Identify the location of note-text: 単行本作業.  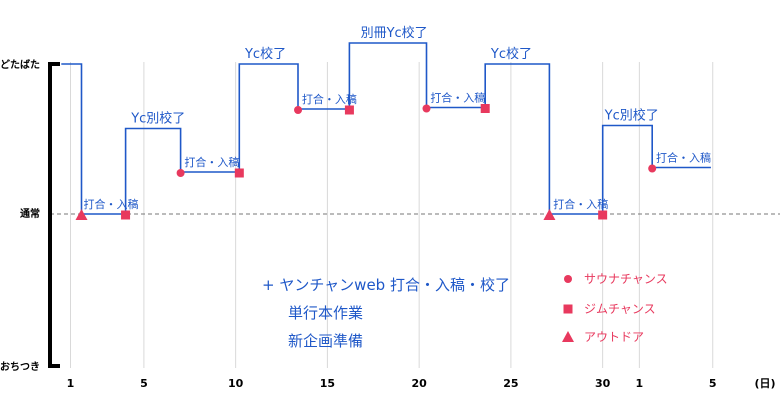
(325, 313).